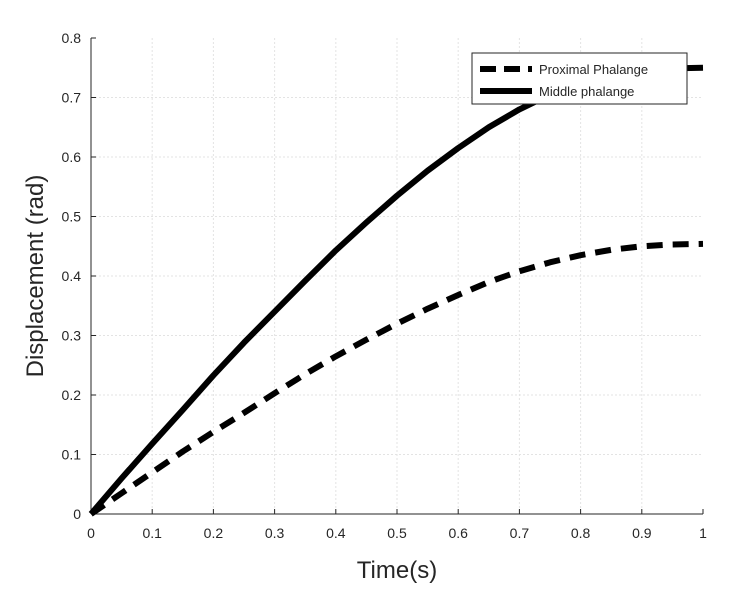 Image resolution: width=741 pixels, height=606 pixels. What do you see at coordinates (72, 98) in the screenshot?
I see `y-tick-label: 0.7` at bounding box center [72, 98].